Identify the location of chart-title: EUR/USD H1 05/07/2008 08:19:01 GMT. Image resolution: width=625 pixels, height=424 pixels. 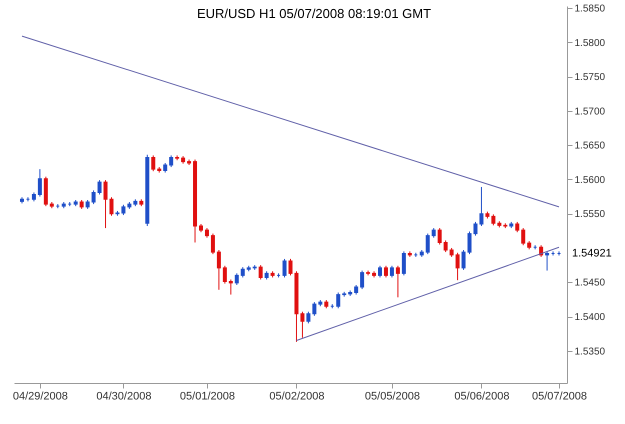
(314, 13).